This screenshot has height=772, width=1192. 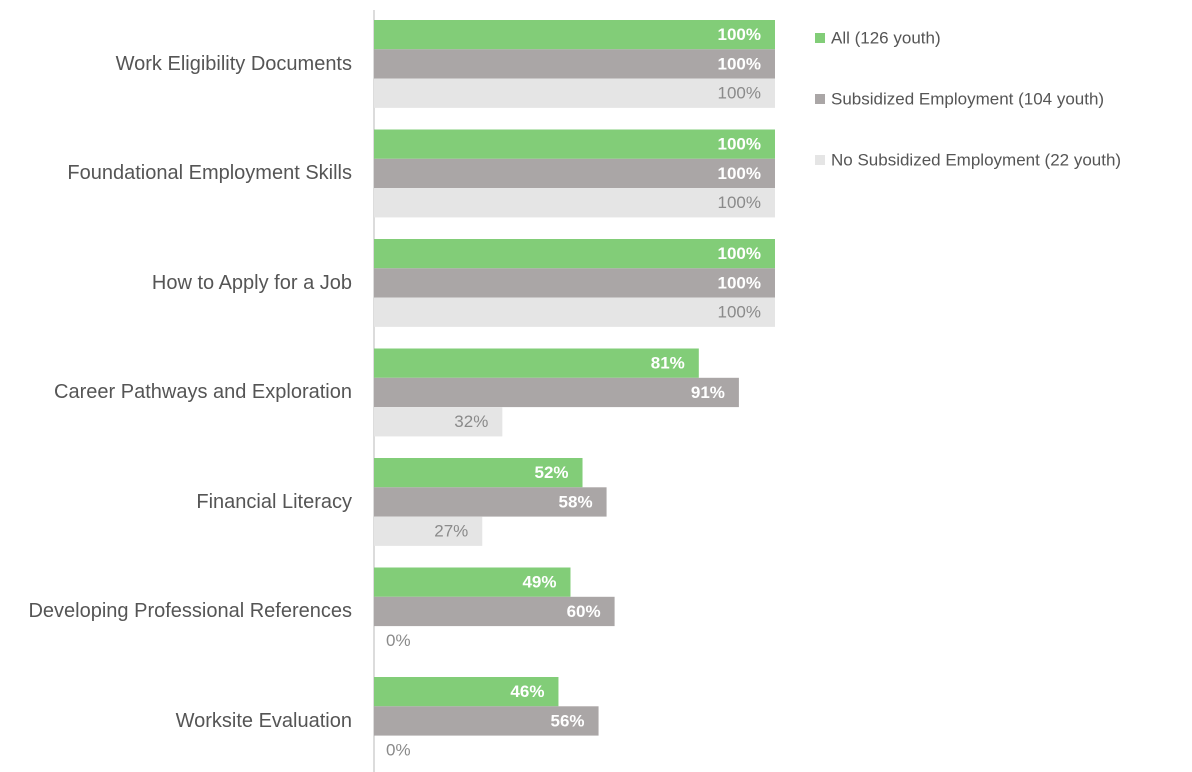 What do you see at coordinates (209, 173) in the screenshot?
I see `category-label: Foundational Employment Skills` at bounding box center [209, 173].